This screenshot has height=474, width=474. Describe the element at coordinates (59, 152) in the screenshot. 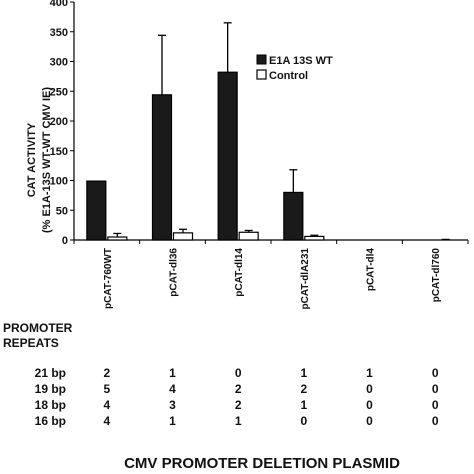

I see `y-tick-label: 150` at that location.